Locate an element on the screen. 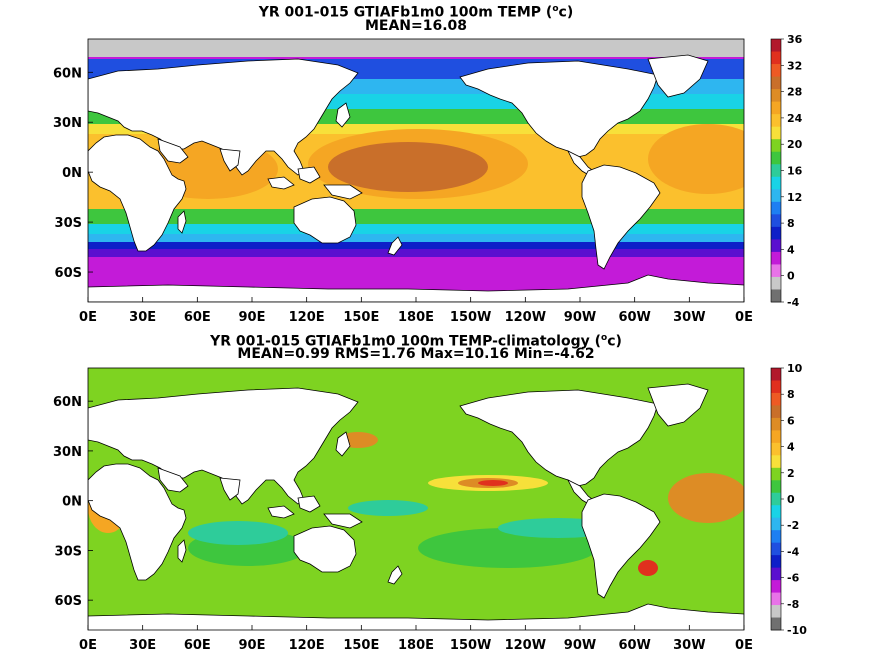  bottom-lon-label: 30W is located at coordinates (689, 645).